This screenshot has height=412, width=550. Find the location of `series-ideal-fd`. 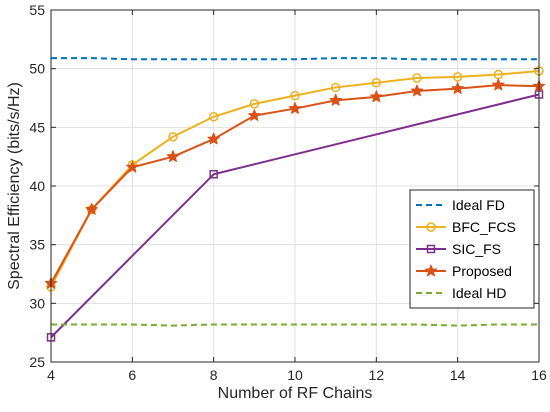

series-ideal-fd is located at coordinates (295, 59).